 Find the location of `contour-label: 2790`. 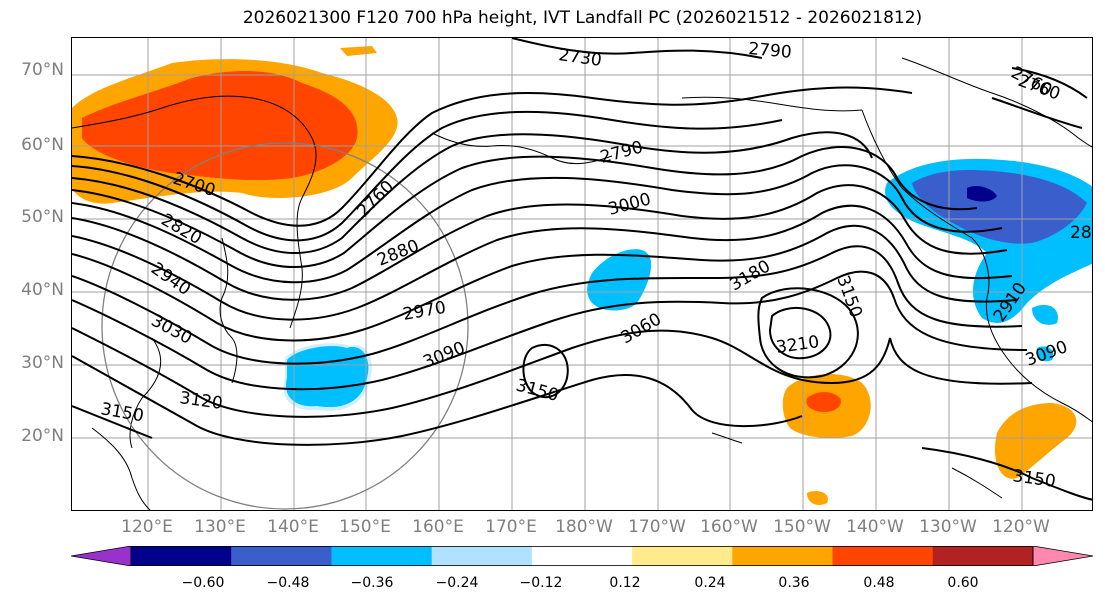

contour-label: 2790 is located at coordinates (770, 51).